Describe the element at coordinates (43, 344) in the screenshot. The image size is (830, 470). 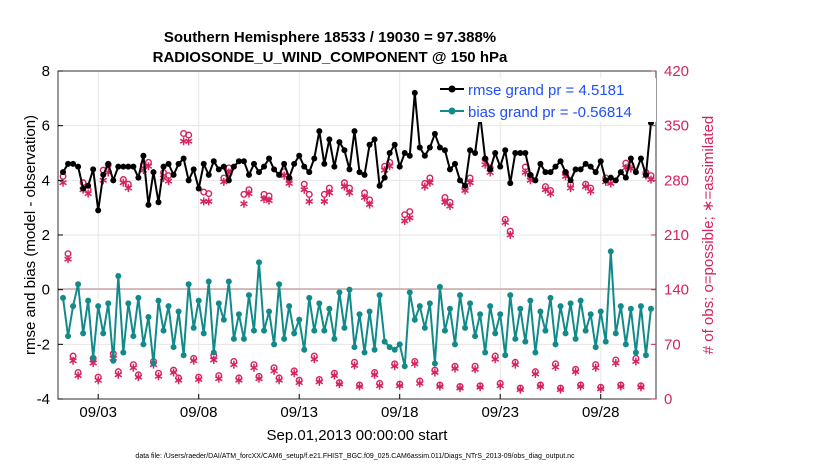
I see `left-tick-label: -2` at that location.